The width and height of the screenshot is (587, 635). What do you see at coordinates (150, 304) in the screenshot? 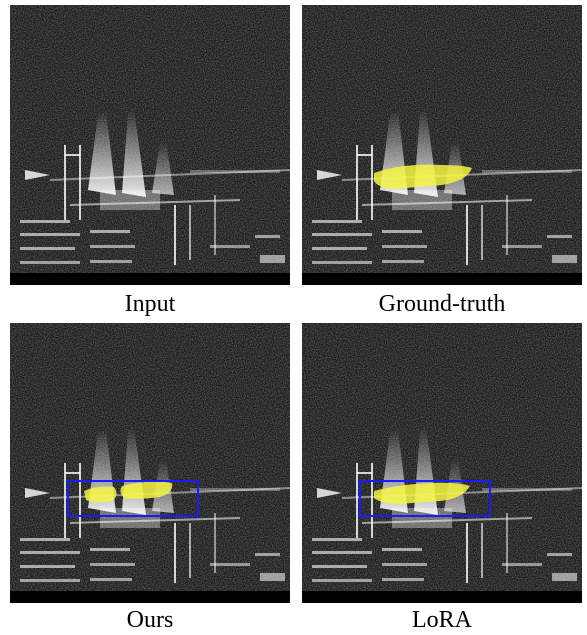
I see `caption-input: Input` at bounding box center [150, 304].